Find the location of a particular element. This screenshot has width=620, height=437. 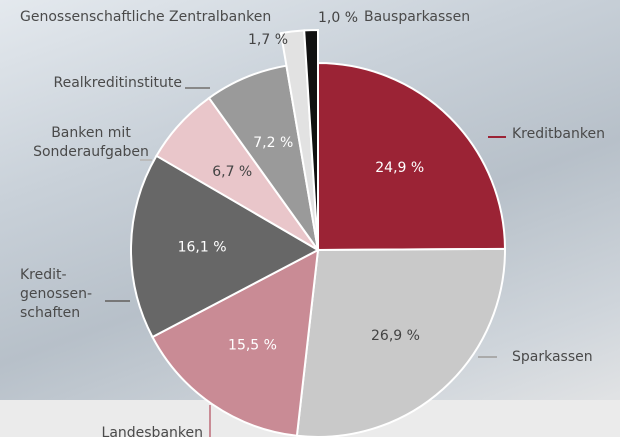

value-label: 16,1 % is located at coordinates (202, 247).